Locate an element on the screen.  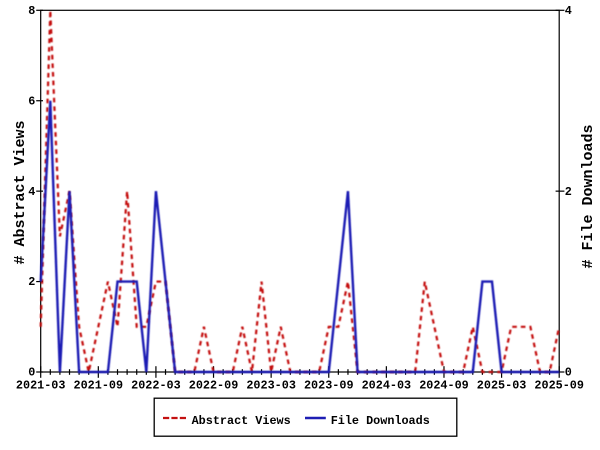
svg-text: 2024-09 is located at coordinates (444, 386).